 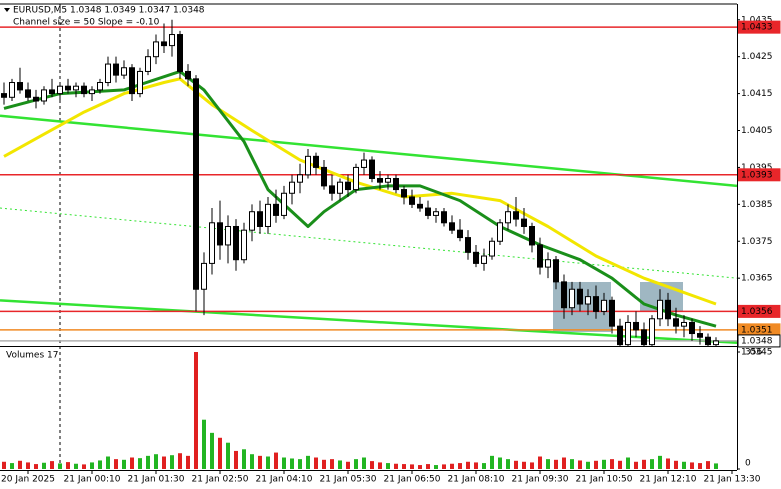 What do you see at coordinates (7, 10) in the screenshot?
I see `menu-arrow` at bounding box center [7, 10].